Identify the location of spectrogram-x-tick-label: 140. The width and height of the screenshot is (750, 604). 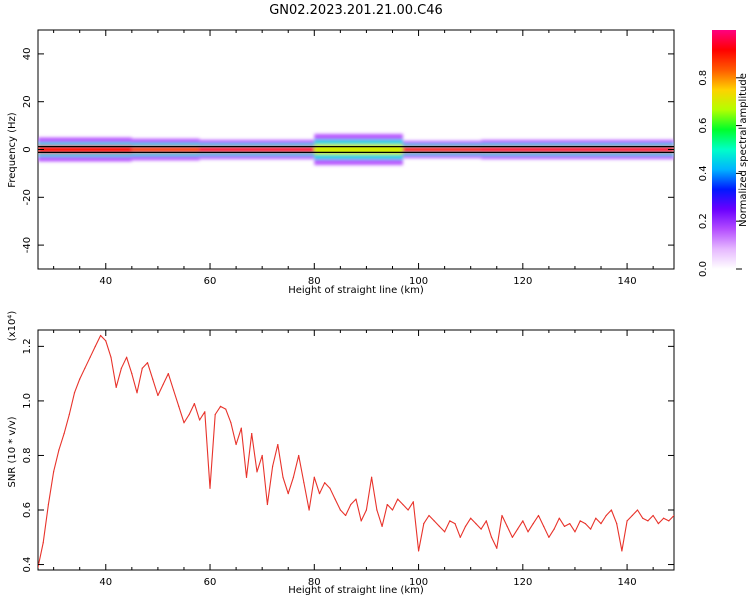
(627, 281).